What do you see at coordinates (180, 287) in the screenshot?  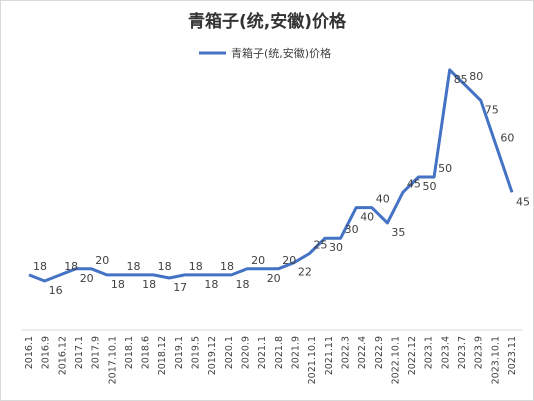 I see `data-label: 17` at bounding box center [180, 287].